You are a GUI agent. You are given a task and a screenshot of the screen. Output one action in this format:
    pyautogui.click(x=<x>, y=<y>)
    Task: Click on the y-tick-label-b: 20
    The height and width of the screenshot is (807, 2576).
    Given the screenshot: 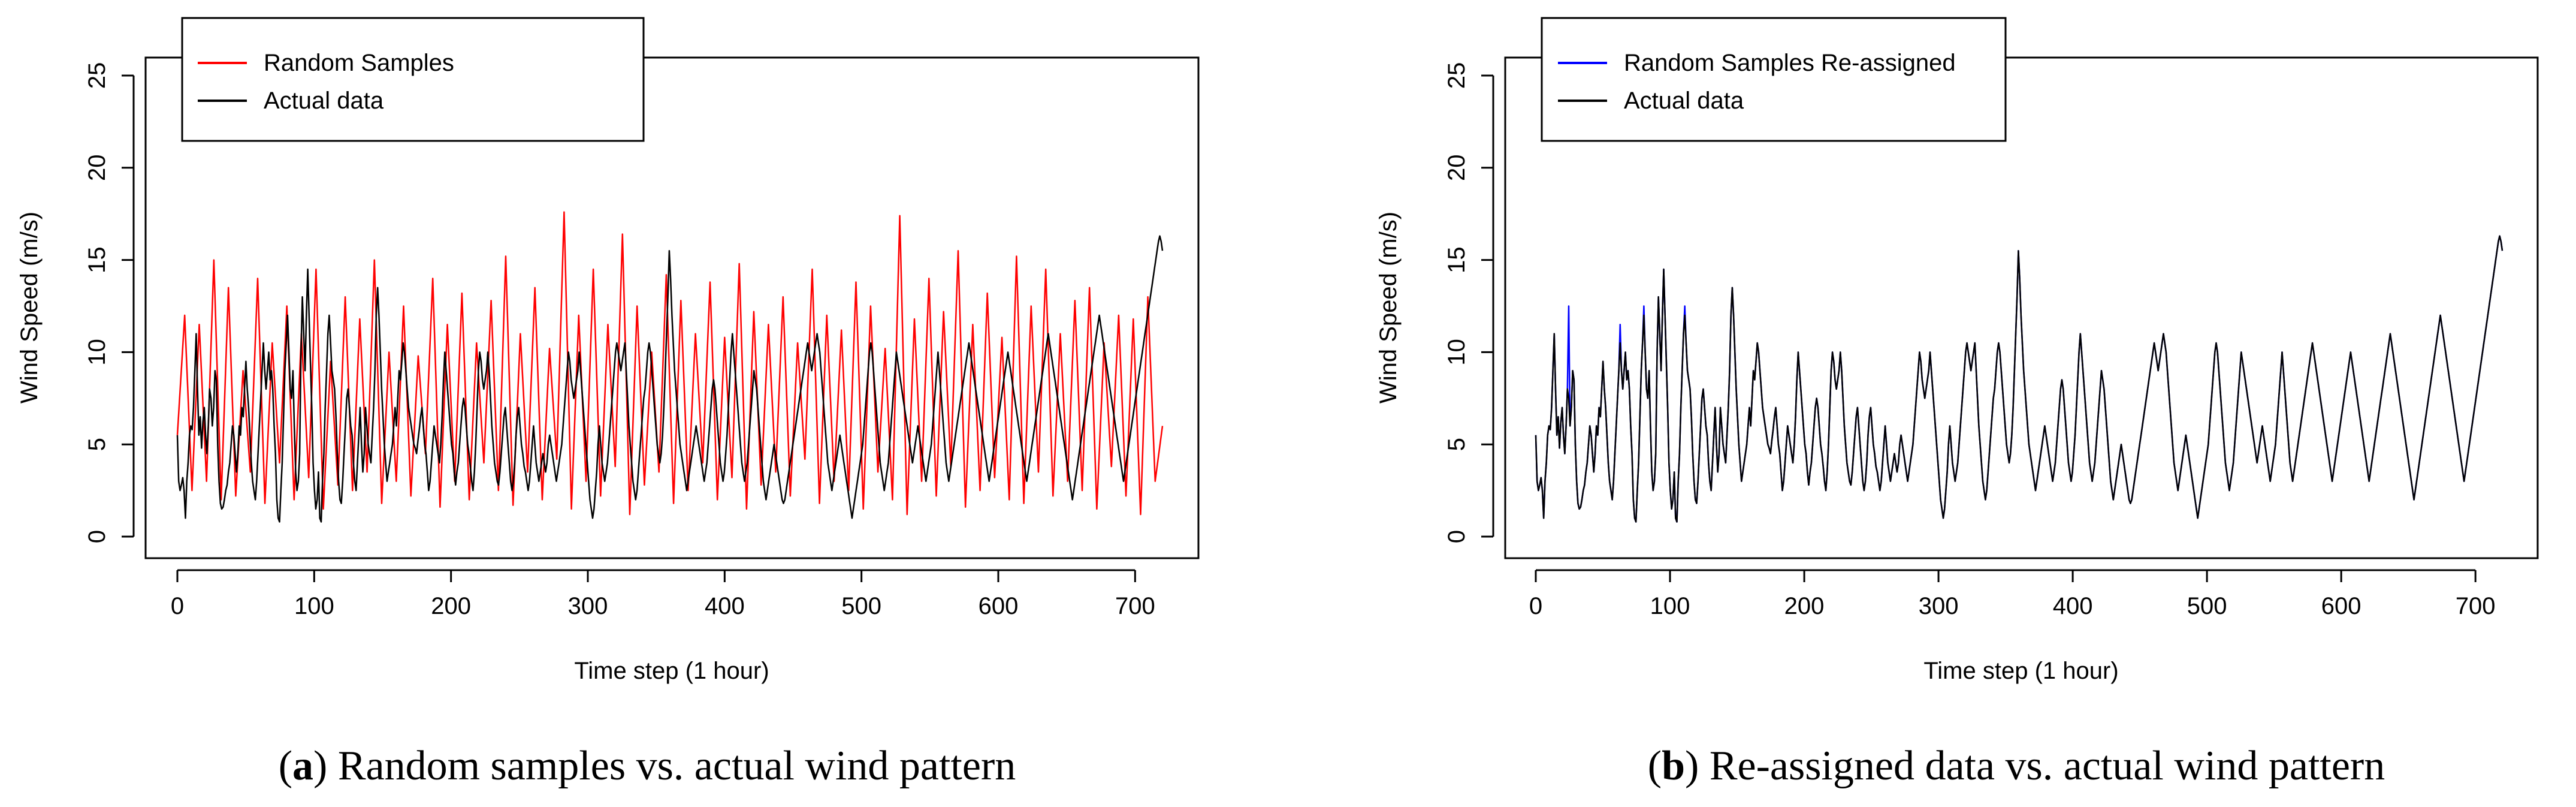 What is the action you would take?
    pyautogui.click(x=1456, y=168)
    